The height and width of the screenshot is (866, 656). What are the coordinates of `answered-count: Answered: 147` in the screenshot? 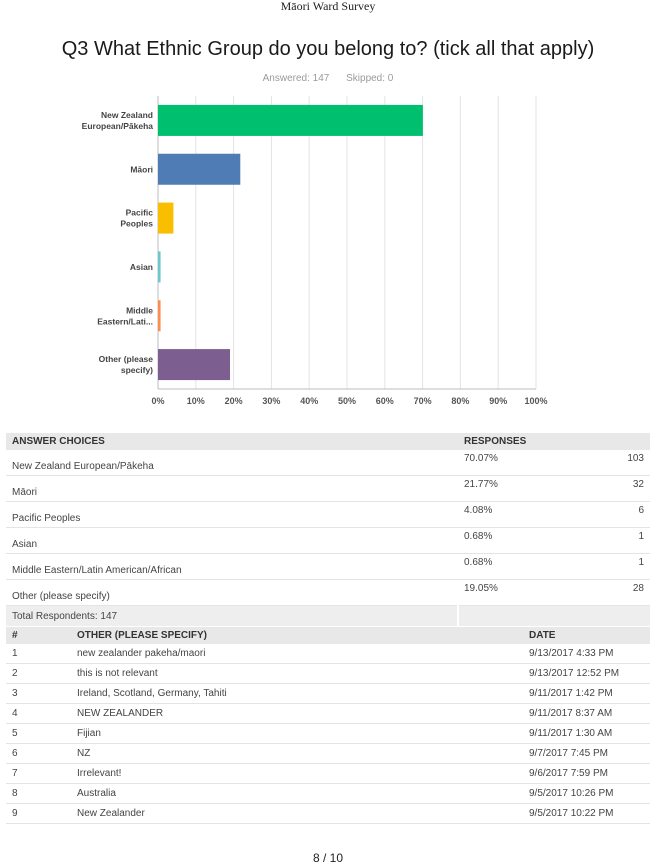 It's located at (296, 78).